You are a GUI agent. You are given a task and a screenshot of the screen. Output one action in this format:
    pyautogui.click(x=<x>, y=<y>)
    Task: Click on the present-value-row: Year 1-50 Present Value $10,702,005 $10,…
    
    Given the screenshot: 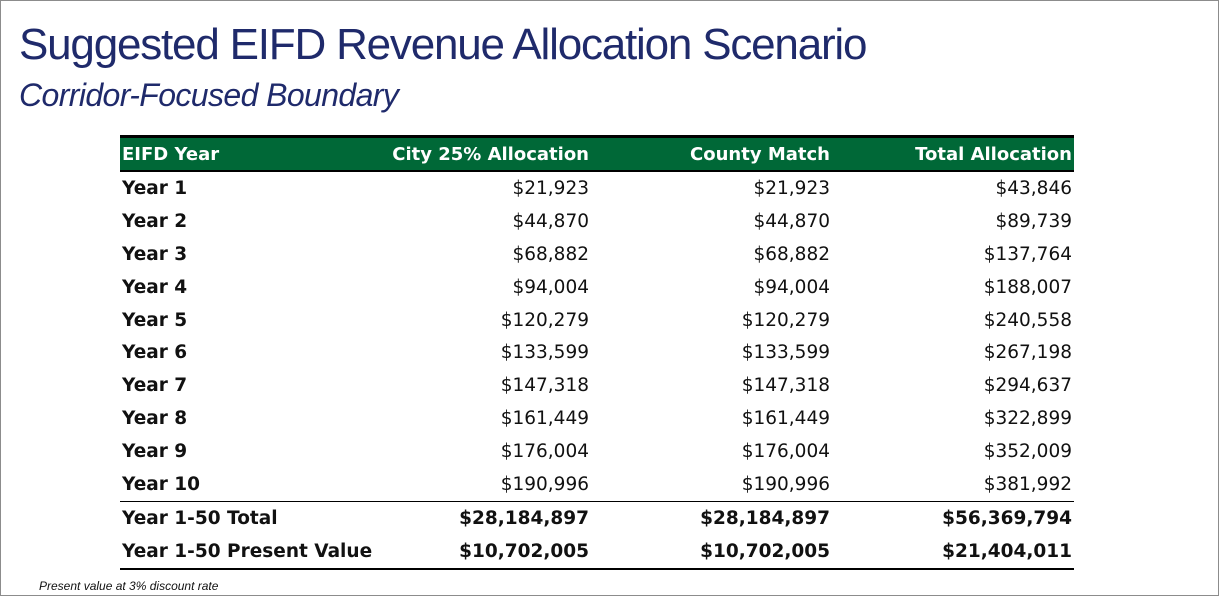 What is the action you would take?
    pyautogui.click(x=597, y=552)
    